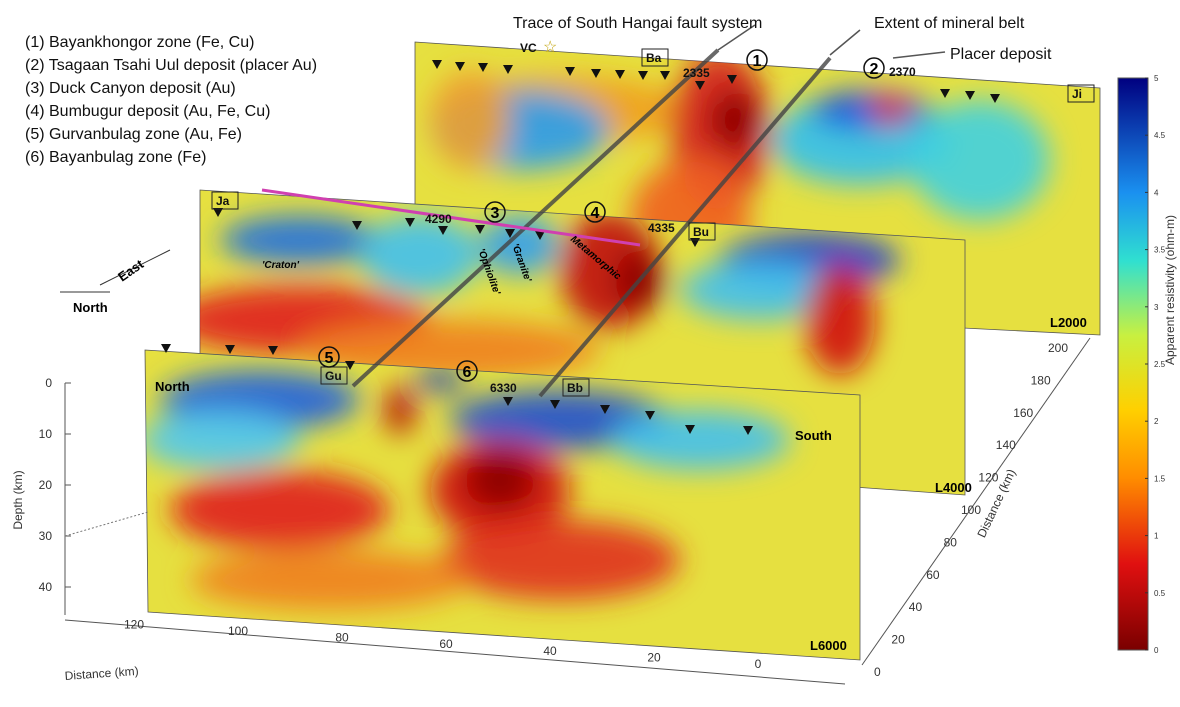 This screenshot has height=707, width=1180. I want to click on deposit-number: 2, so click(874, 69).